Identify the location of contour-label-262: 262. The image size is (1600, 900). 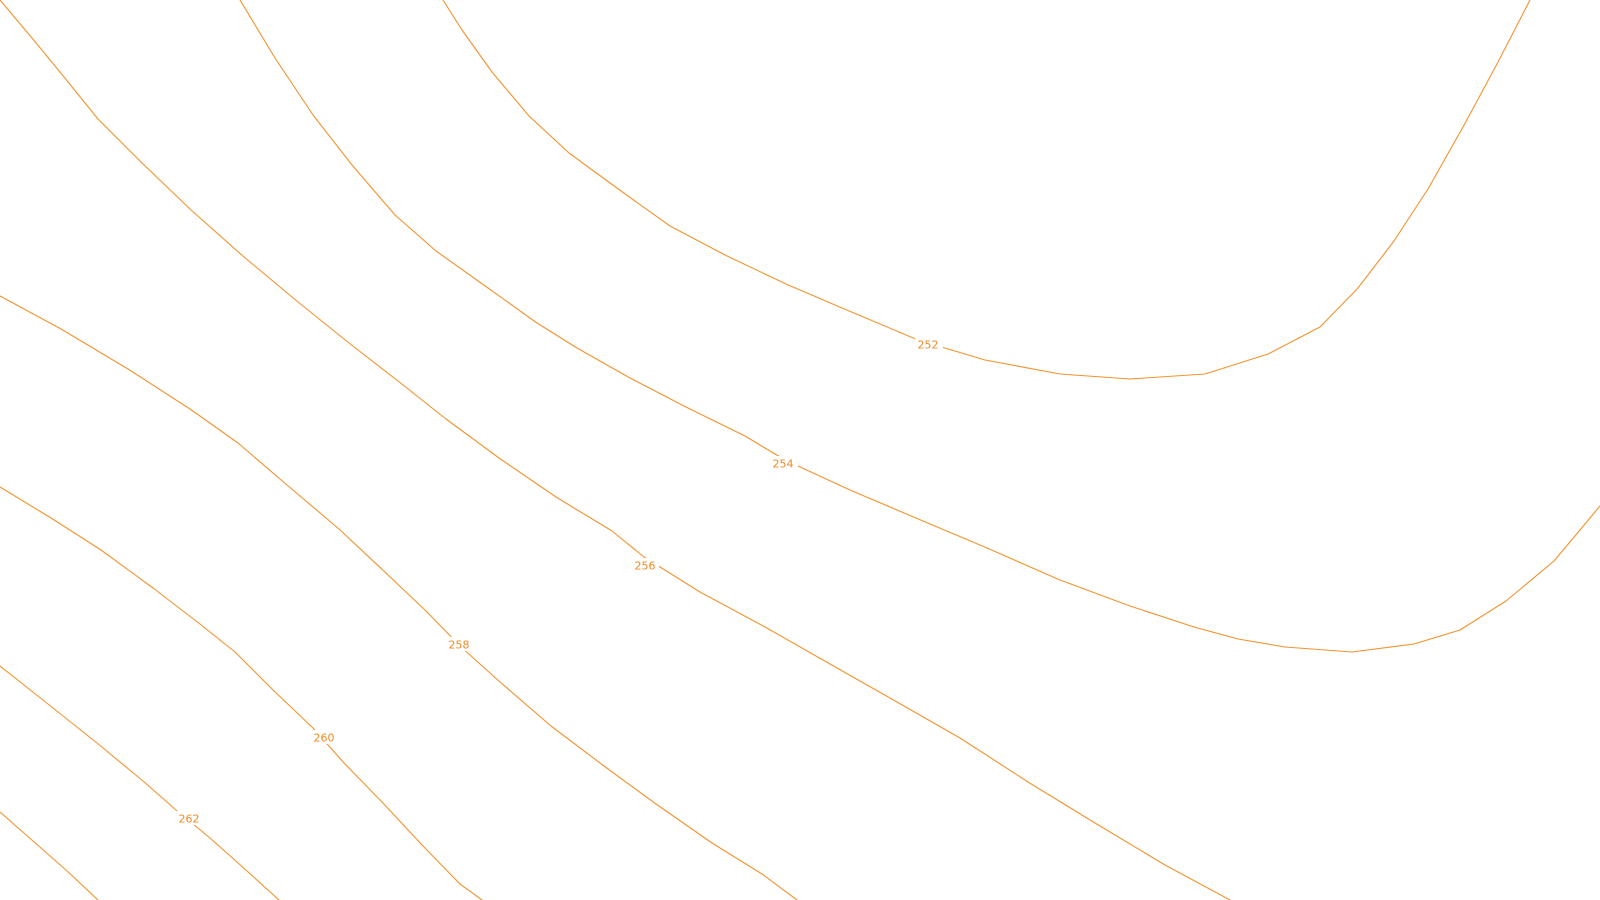
(190, 818).